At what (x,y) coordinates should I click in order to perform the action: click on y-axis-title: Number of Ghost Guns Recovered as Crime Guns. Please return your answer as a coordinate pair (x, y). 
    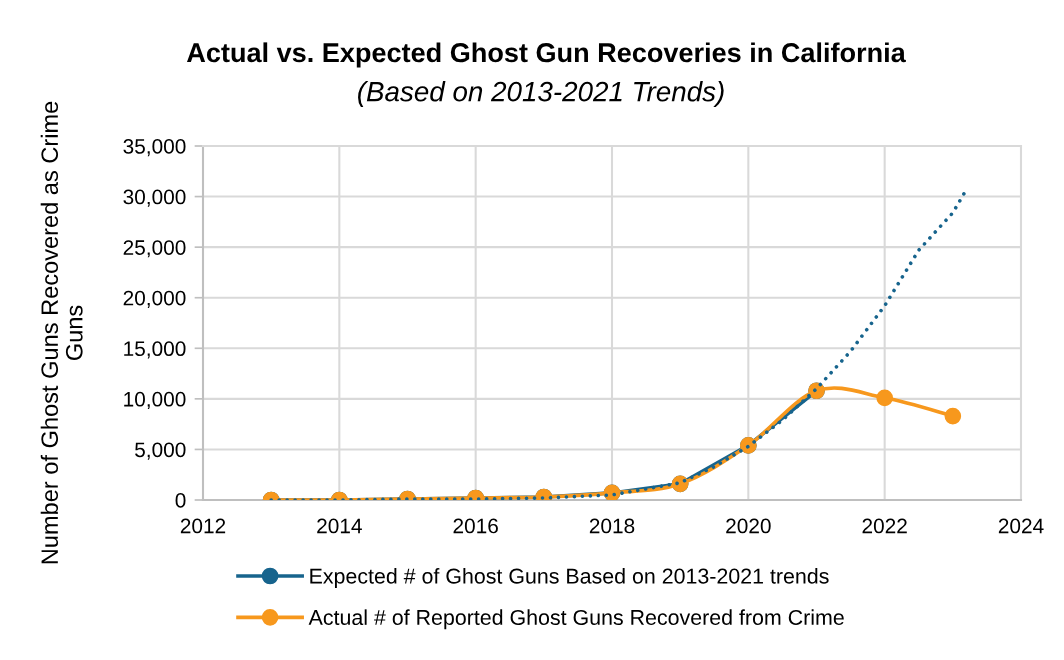
    Looking at the image, I should click on (61, 332).